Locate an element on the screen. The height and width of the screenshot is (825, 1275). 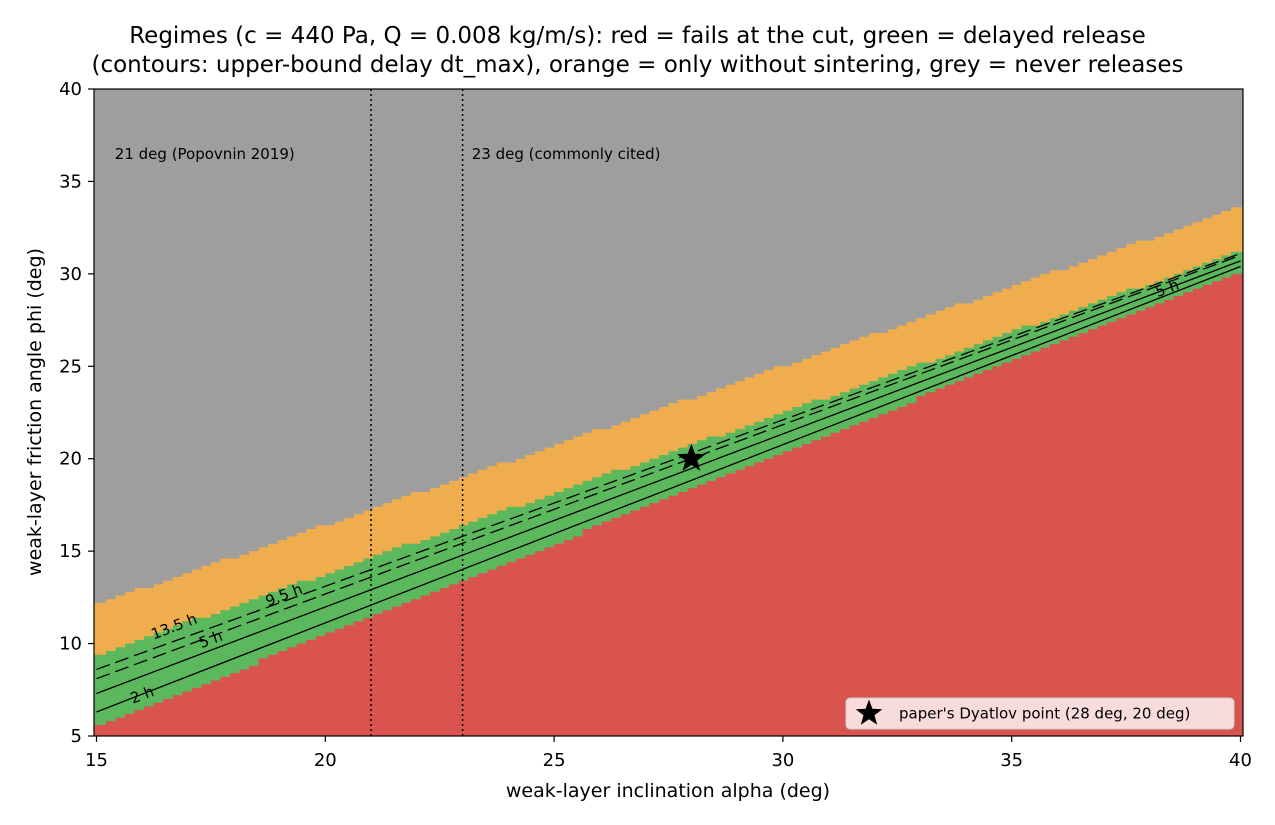
y-axis-label: weak-layer friction angle phi (deg) is located at coordinates (35, 412).